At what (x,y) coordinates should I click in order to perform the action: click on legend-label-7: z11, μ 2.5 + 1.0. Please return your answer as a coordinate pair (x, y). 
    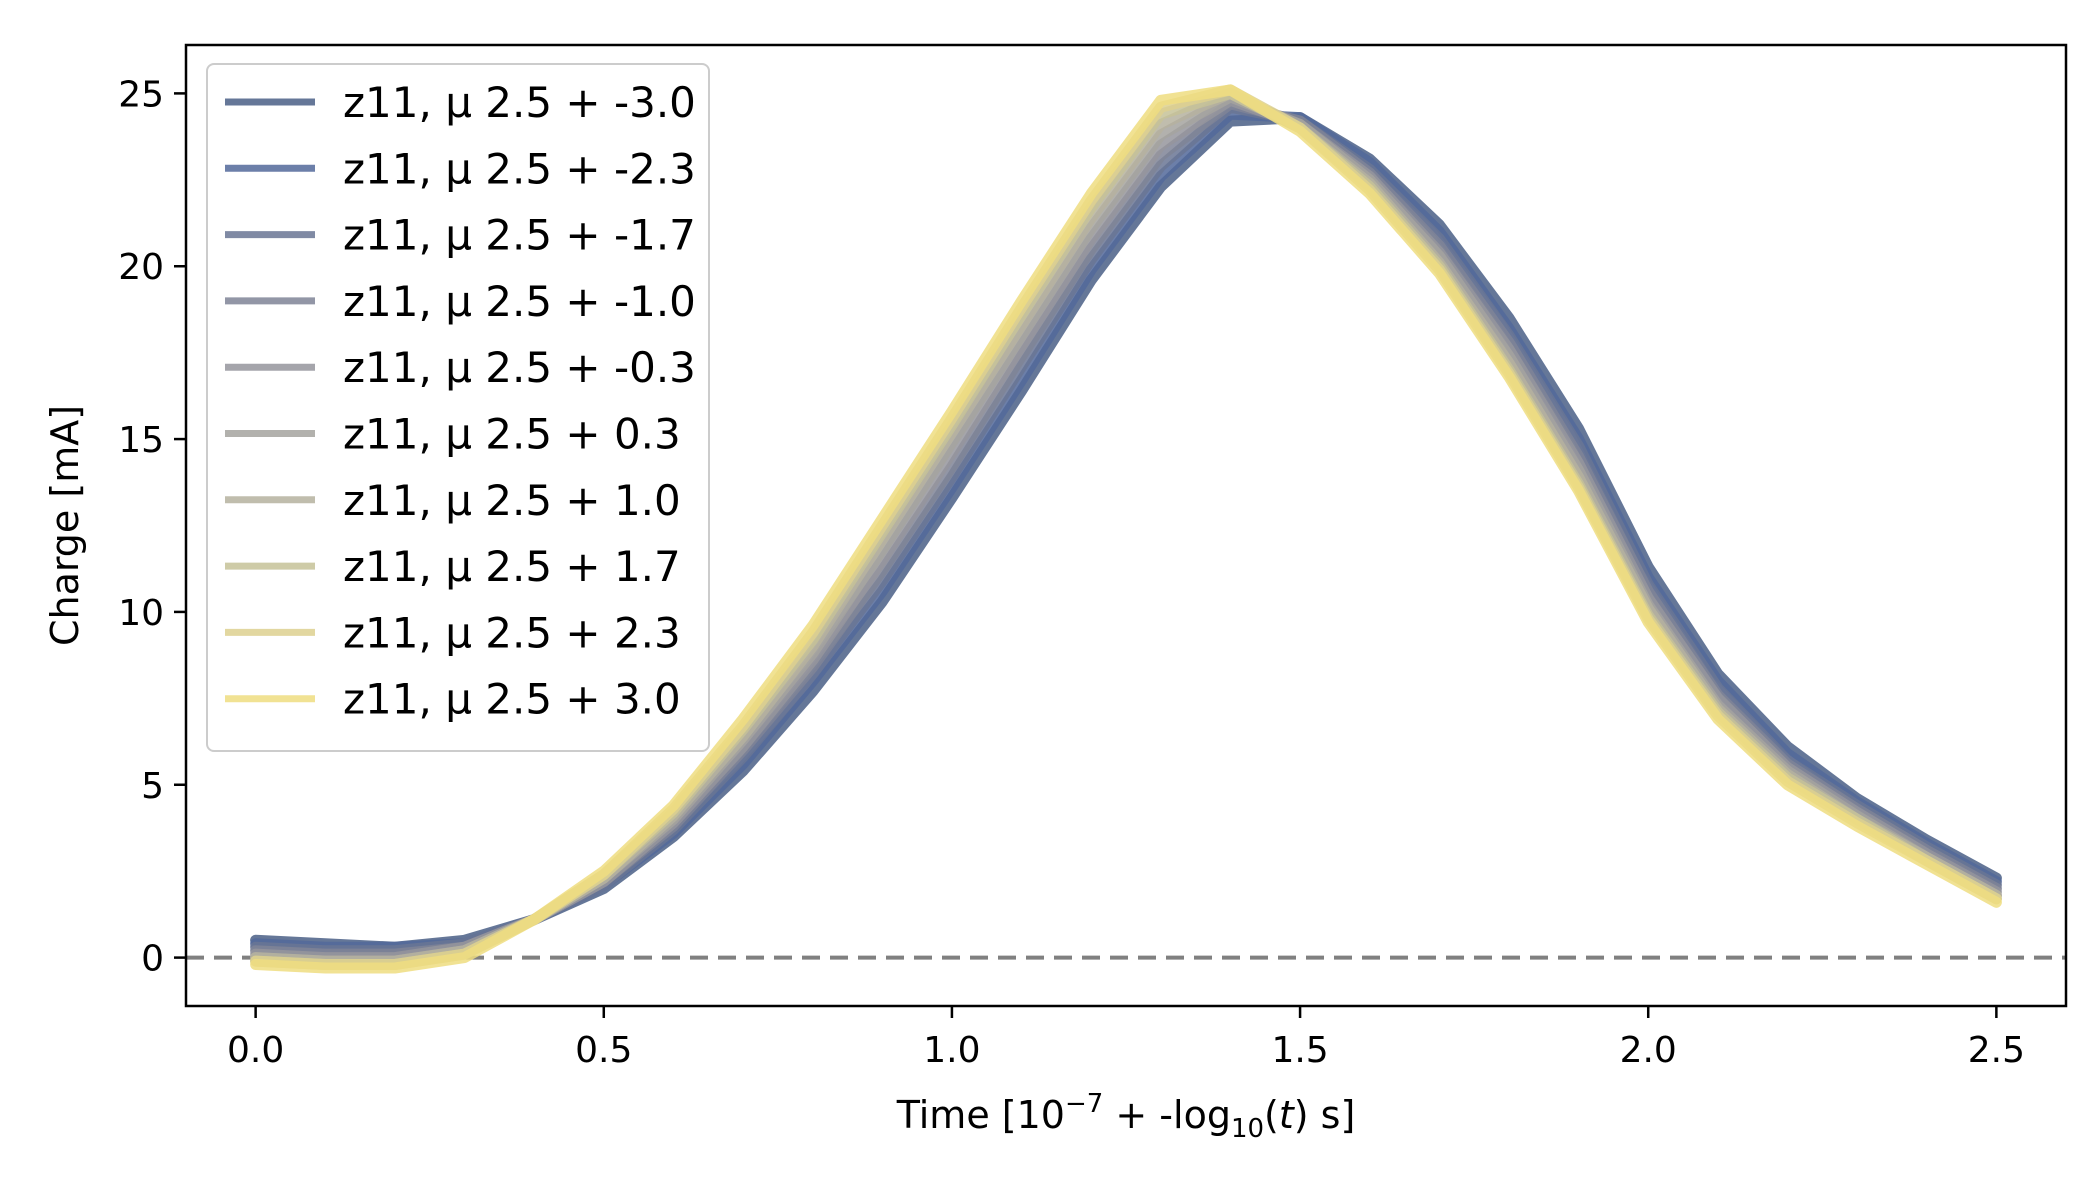
    Looking at the image, I should click on (512, 500).